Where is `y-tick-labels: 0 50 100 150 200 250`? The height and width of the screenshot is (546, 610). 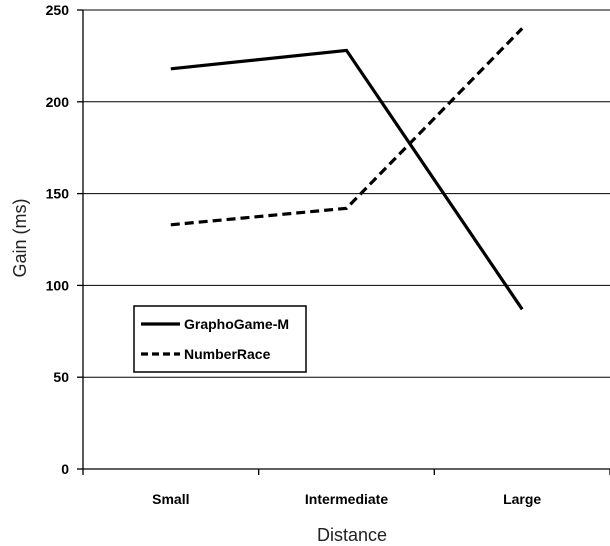 y-tick-labels: 0 50 100 150 200 250 is located at coordinates (58, 239).